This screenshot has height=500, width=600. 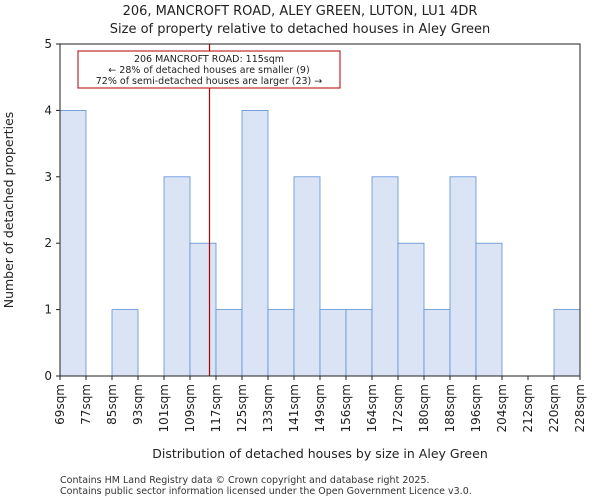 What do you see at coordinates (567, 343) in the screenshot?
I see `bar-220sqm` at bounding box center [567, 343].